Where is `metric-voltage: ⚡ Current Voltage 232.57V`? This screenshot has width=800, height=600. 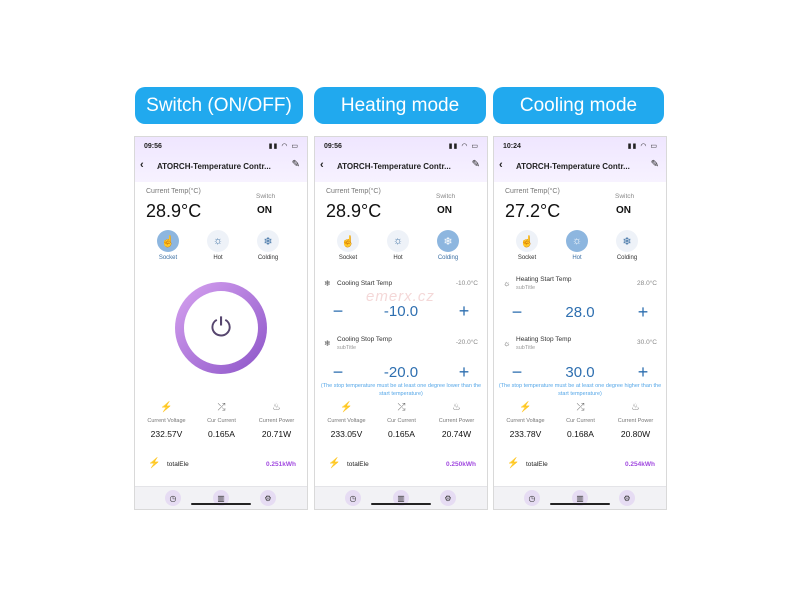 metric-voltage: ⚡ Current Voltage 232.57V is located at coordinates (166, 420).